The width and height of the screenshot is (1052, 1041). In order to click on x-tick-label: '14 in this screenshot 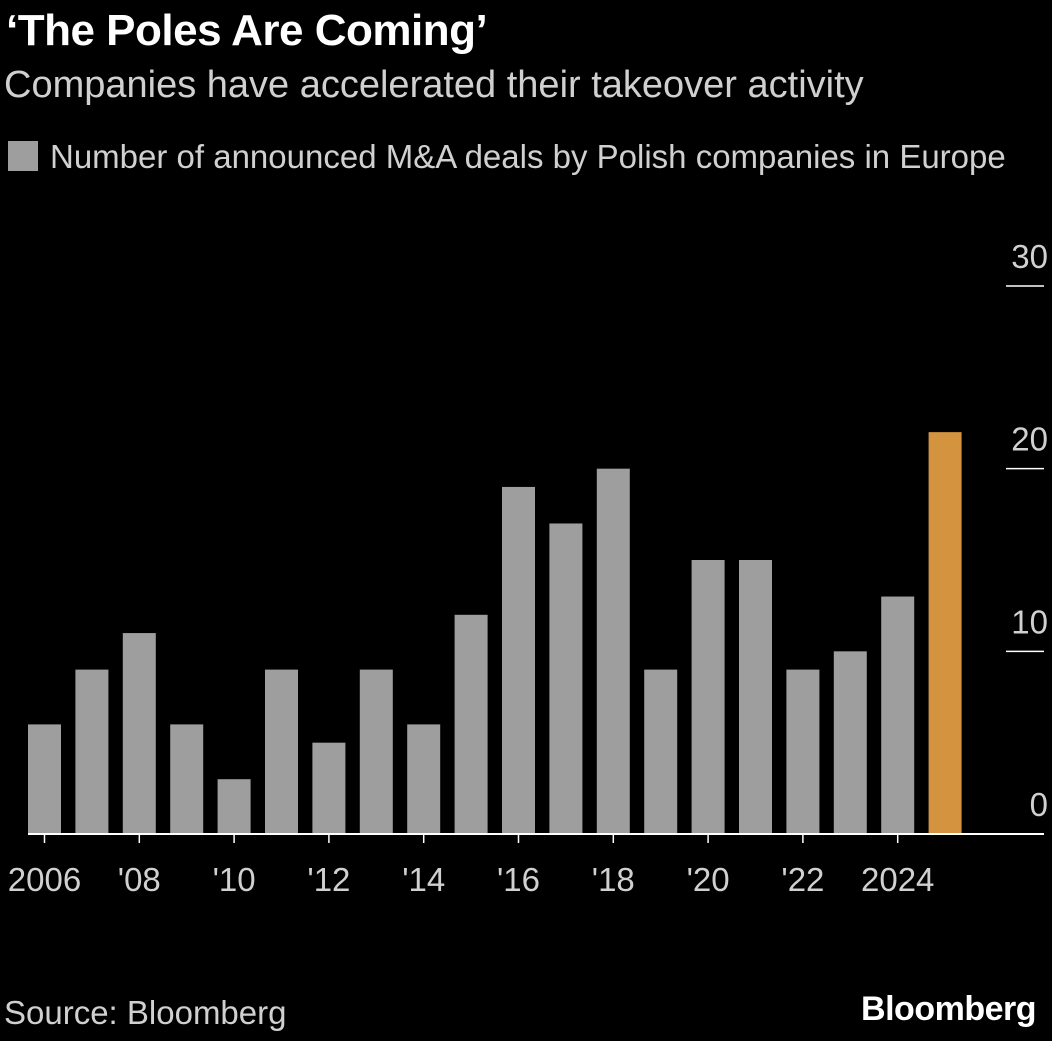, I will do `click(423, 879)`.